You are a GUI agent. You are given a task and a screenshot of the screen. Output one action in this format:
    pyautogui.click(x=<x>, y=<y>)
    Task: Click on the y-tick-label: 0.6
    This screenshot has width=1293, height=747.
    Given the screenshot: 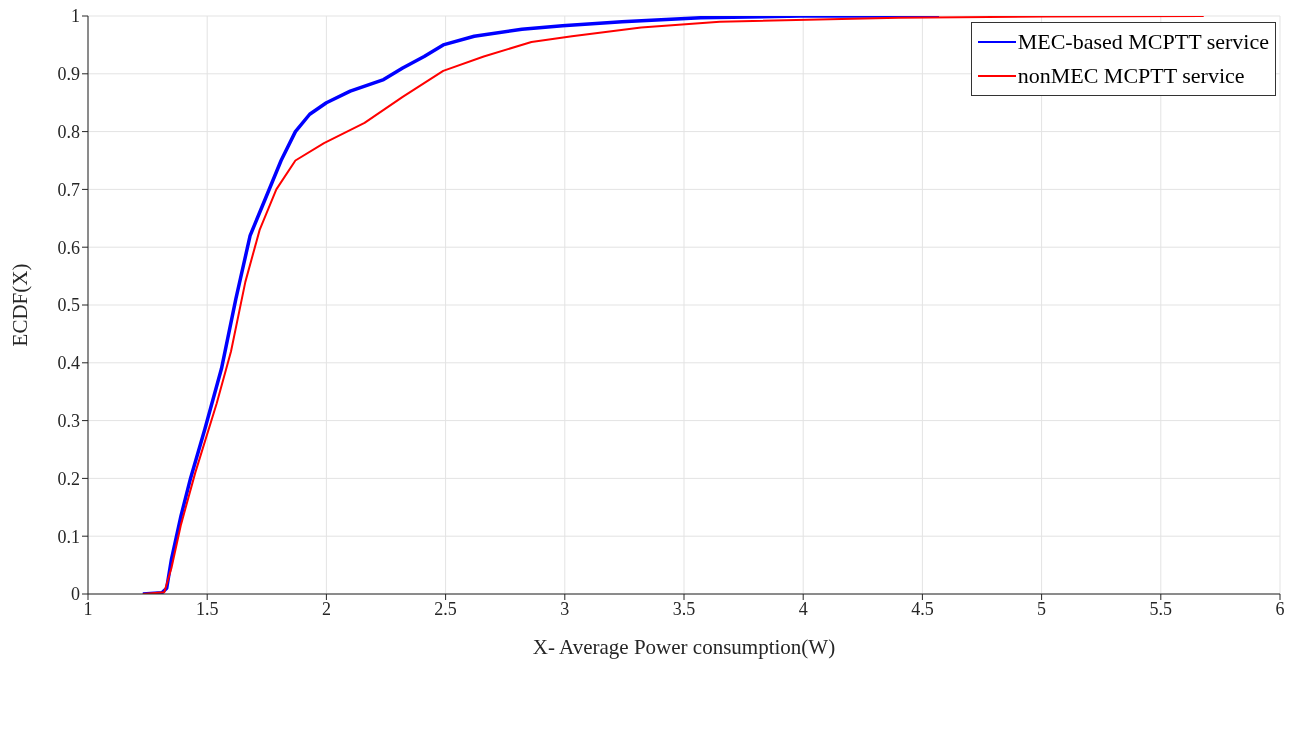 What is the action you would take?
    pyautogui.click(x=68, y=247)
    